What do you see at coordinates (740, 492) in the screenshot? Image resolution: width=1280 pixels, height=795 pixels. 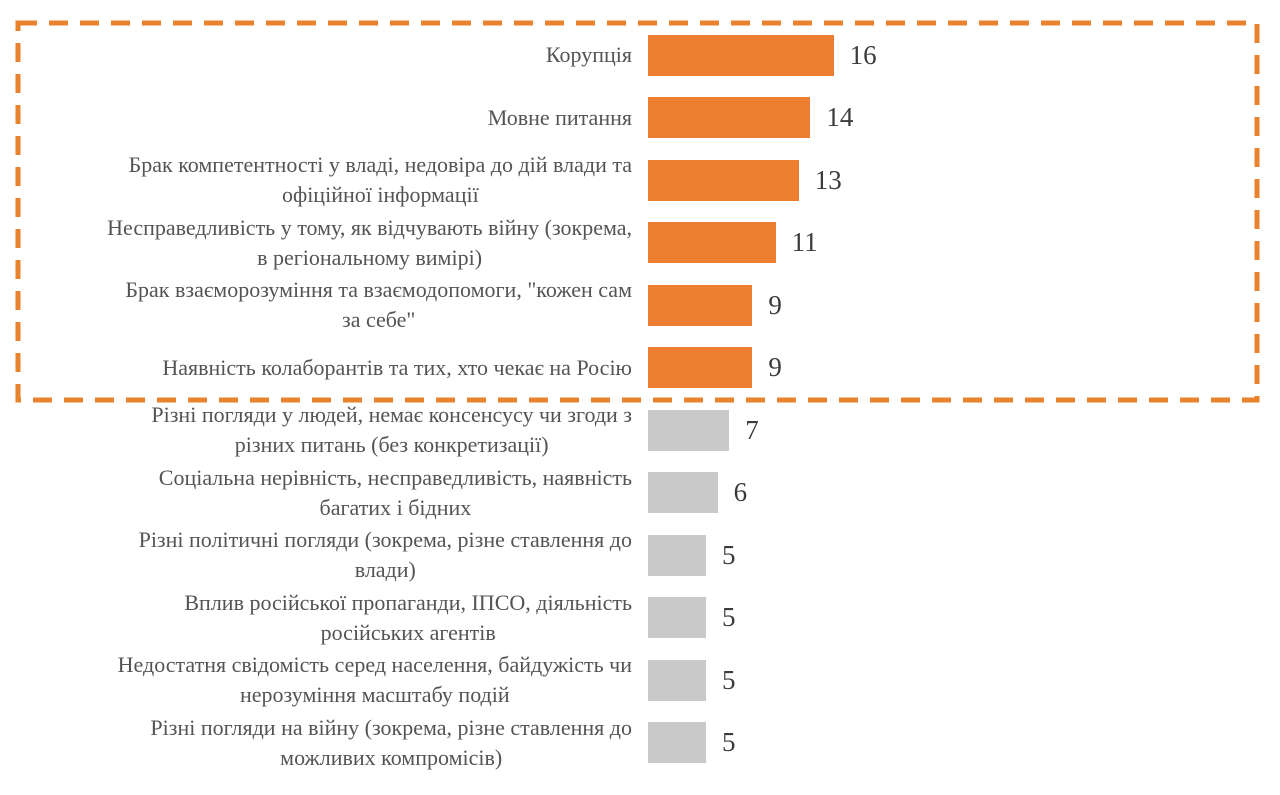 I see `value-label: 6` at bounding box center [740, 492].